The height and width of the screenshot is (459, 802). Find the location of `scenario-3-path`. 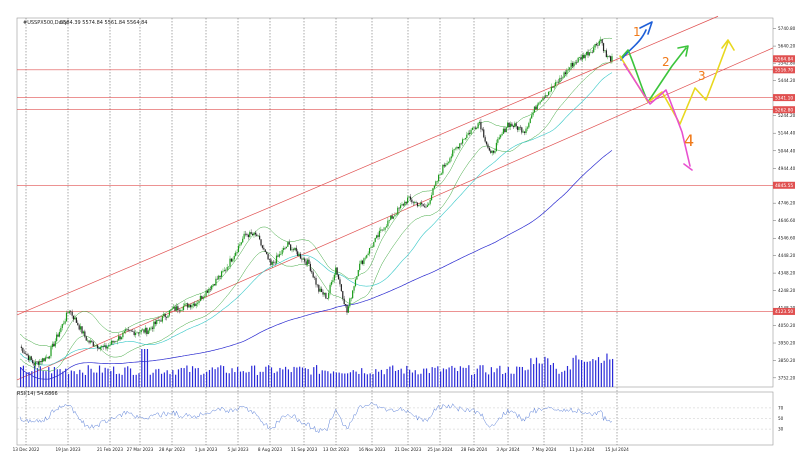

scenario-3-path is located at coordinates (677, 82).